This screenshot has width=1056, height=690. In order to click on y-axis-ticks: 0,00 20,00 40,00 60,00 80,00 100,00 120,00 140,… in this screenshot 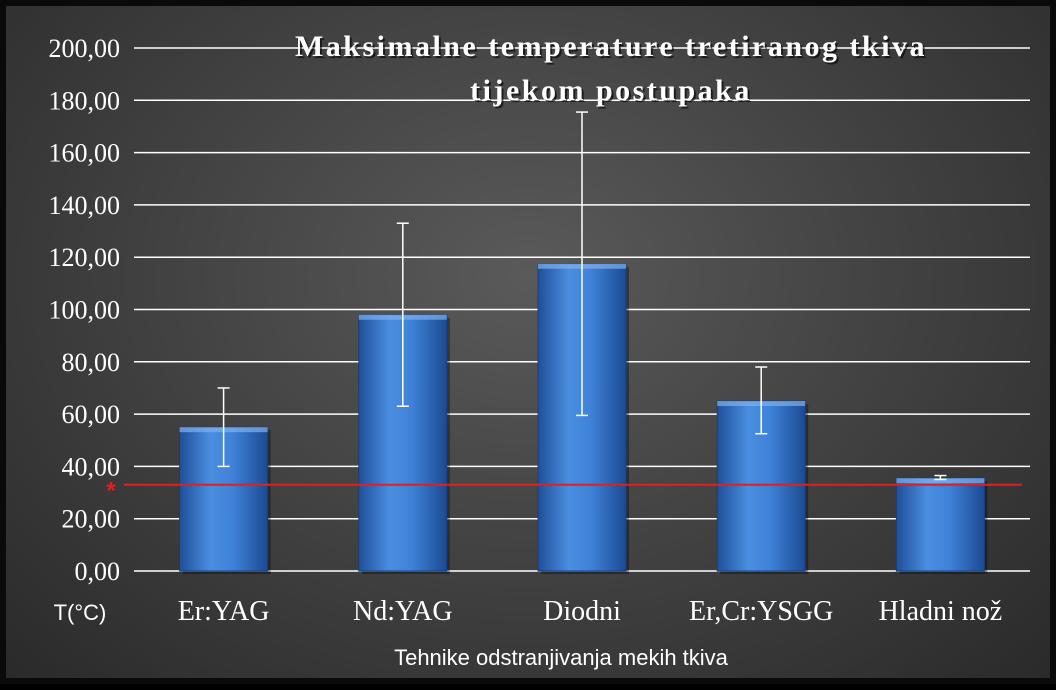, I will do `click(85, 310)`.